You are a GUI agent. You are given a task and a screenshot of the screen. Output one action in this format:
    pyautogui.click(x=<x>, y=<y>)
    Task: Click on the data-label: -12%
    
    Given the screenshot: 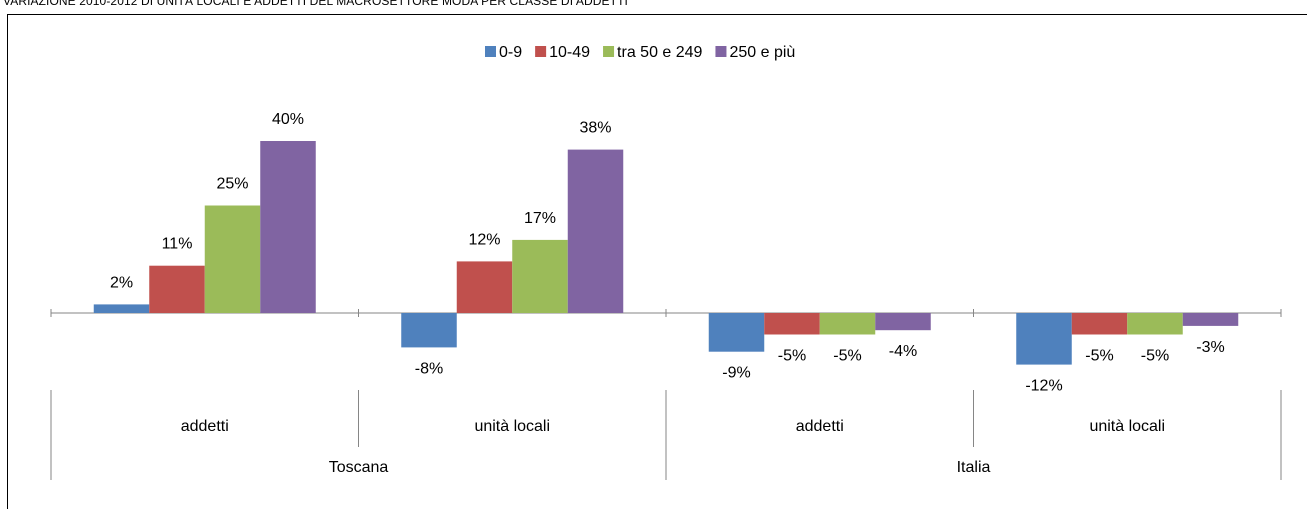 What is the action you would take?
    pyautogui.click(x=1043, y=386)
    